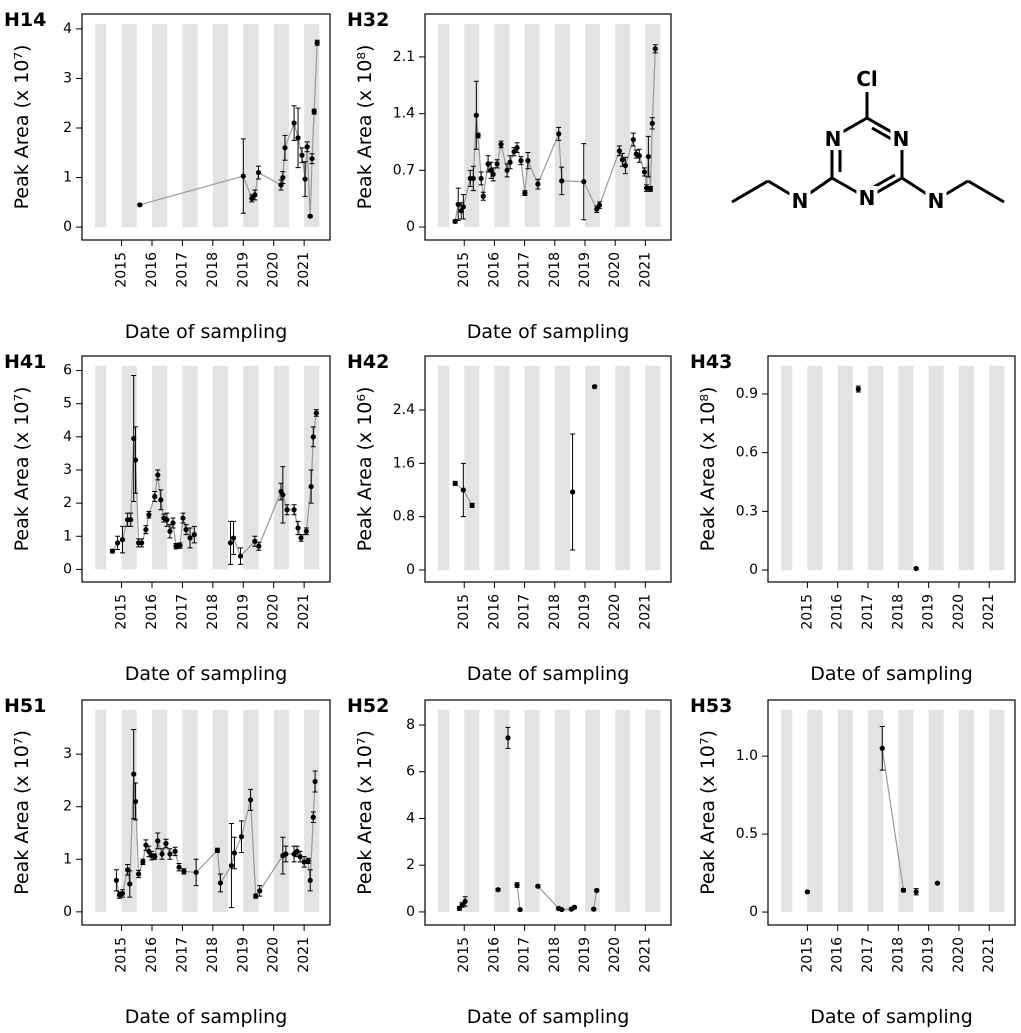  I want to click on atom-label: Cl, so click(867, 79).